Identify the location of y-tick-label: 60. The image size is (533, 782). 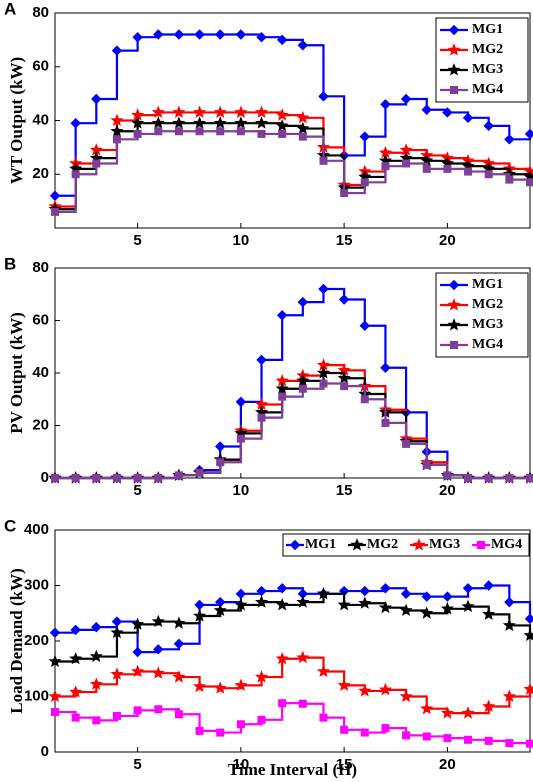
(40, 319).